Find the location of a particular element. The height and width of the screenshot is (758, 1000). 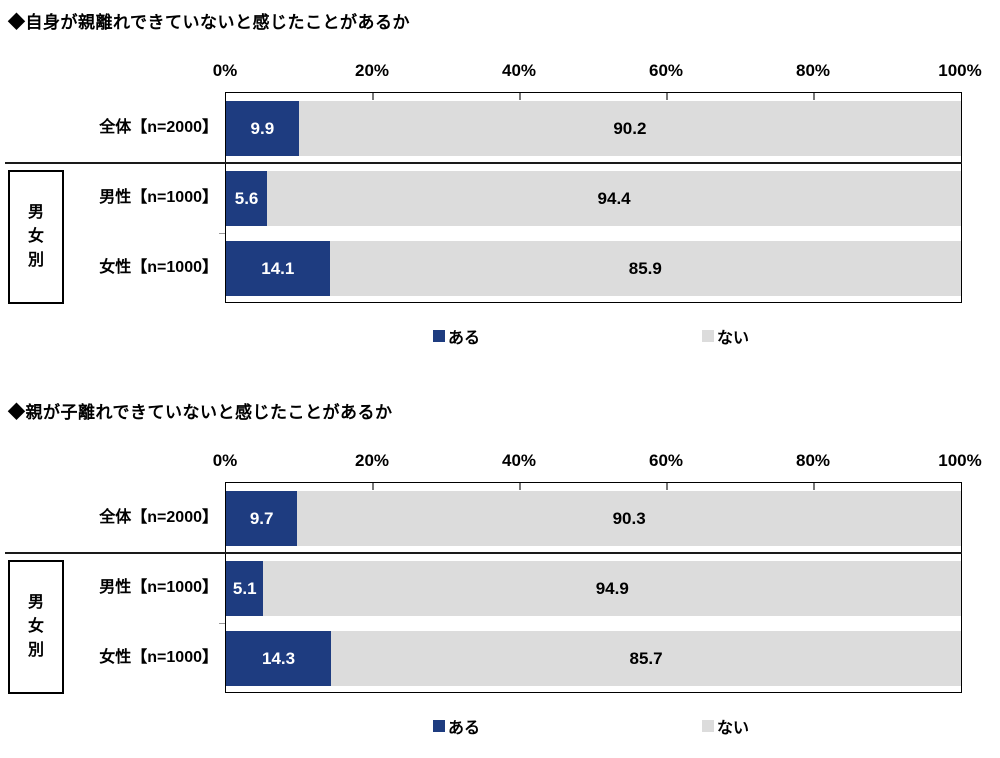

value-label-nai: 94.9 is located at coordinates (612, 588).